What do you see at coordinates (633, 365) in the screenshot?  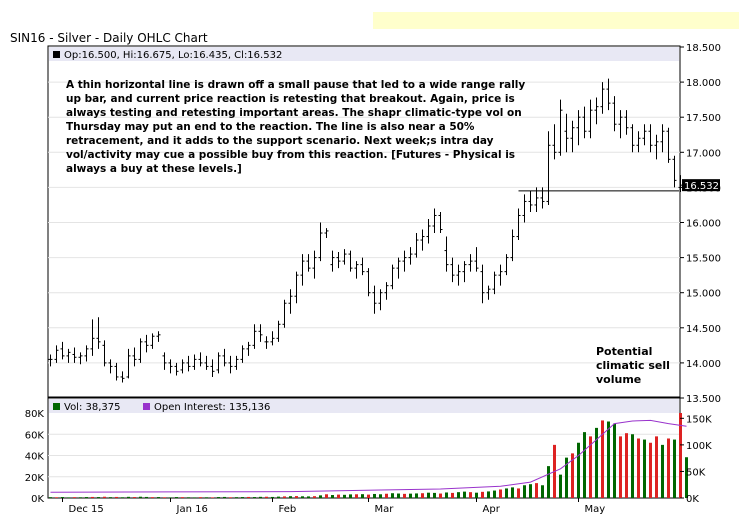 I see `volume-note: Potential climatic sell volume` at bounding box center [633, 365].